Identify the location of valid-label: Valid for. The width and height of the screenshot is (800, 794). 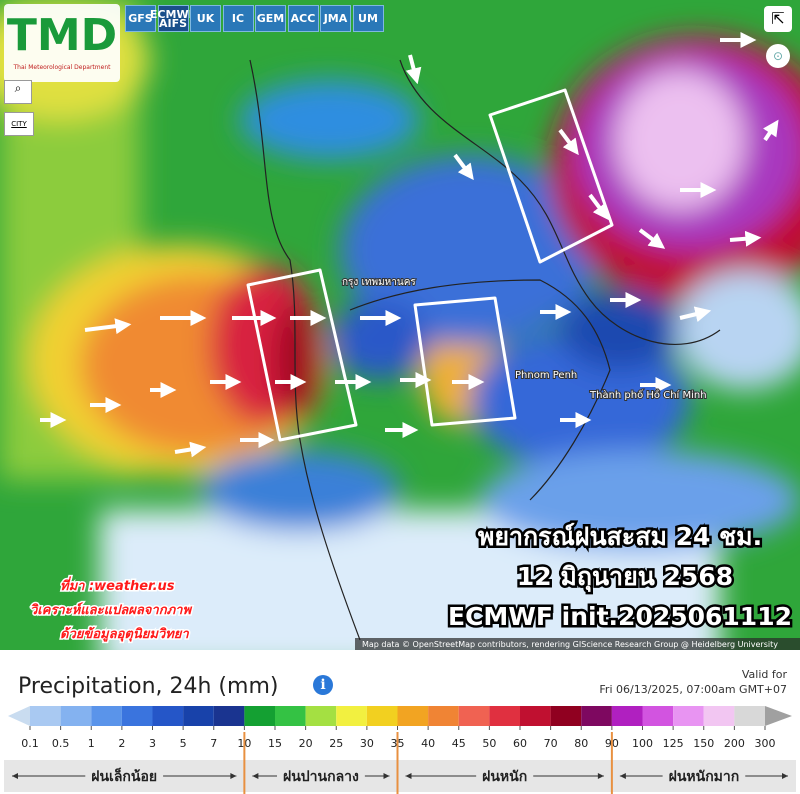
(764, 674).